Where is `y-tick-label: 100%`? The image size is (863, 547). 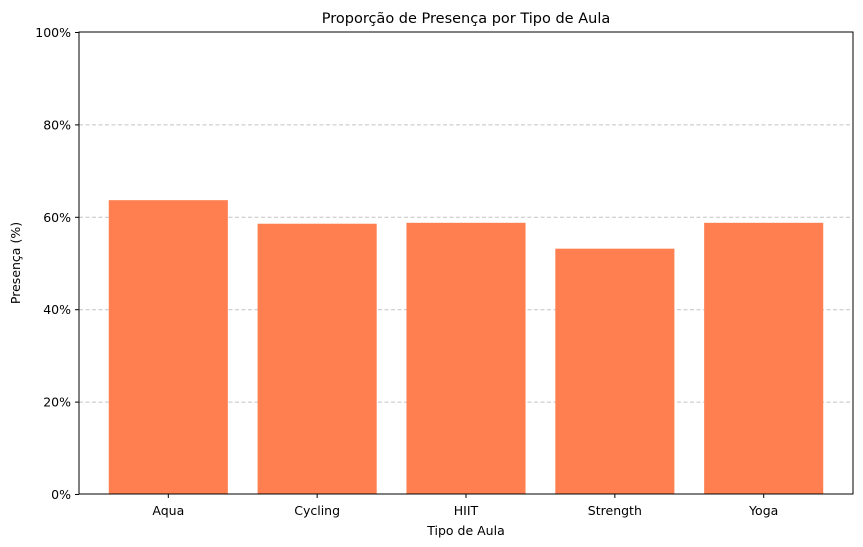 y-tick-label: 100% is located at coordinates (53, 32).